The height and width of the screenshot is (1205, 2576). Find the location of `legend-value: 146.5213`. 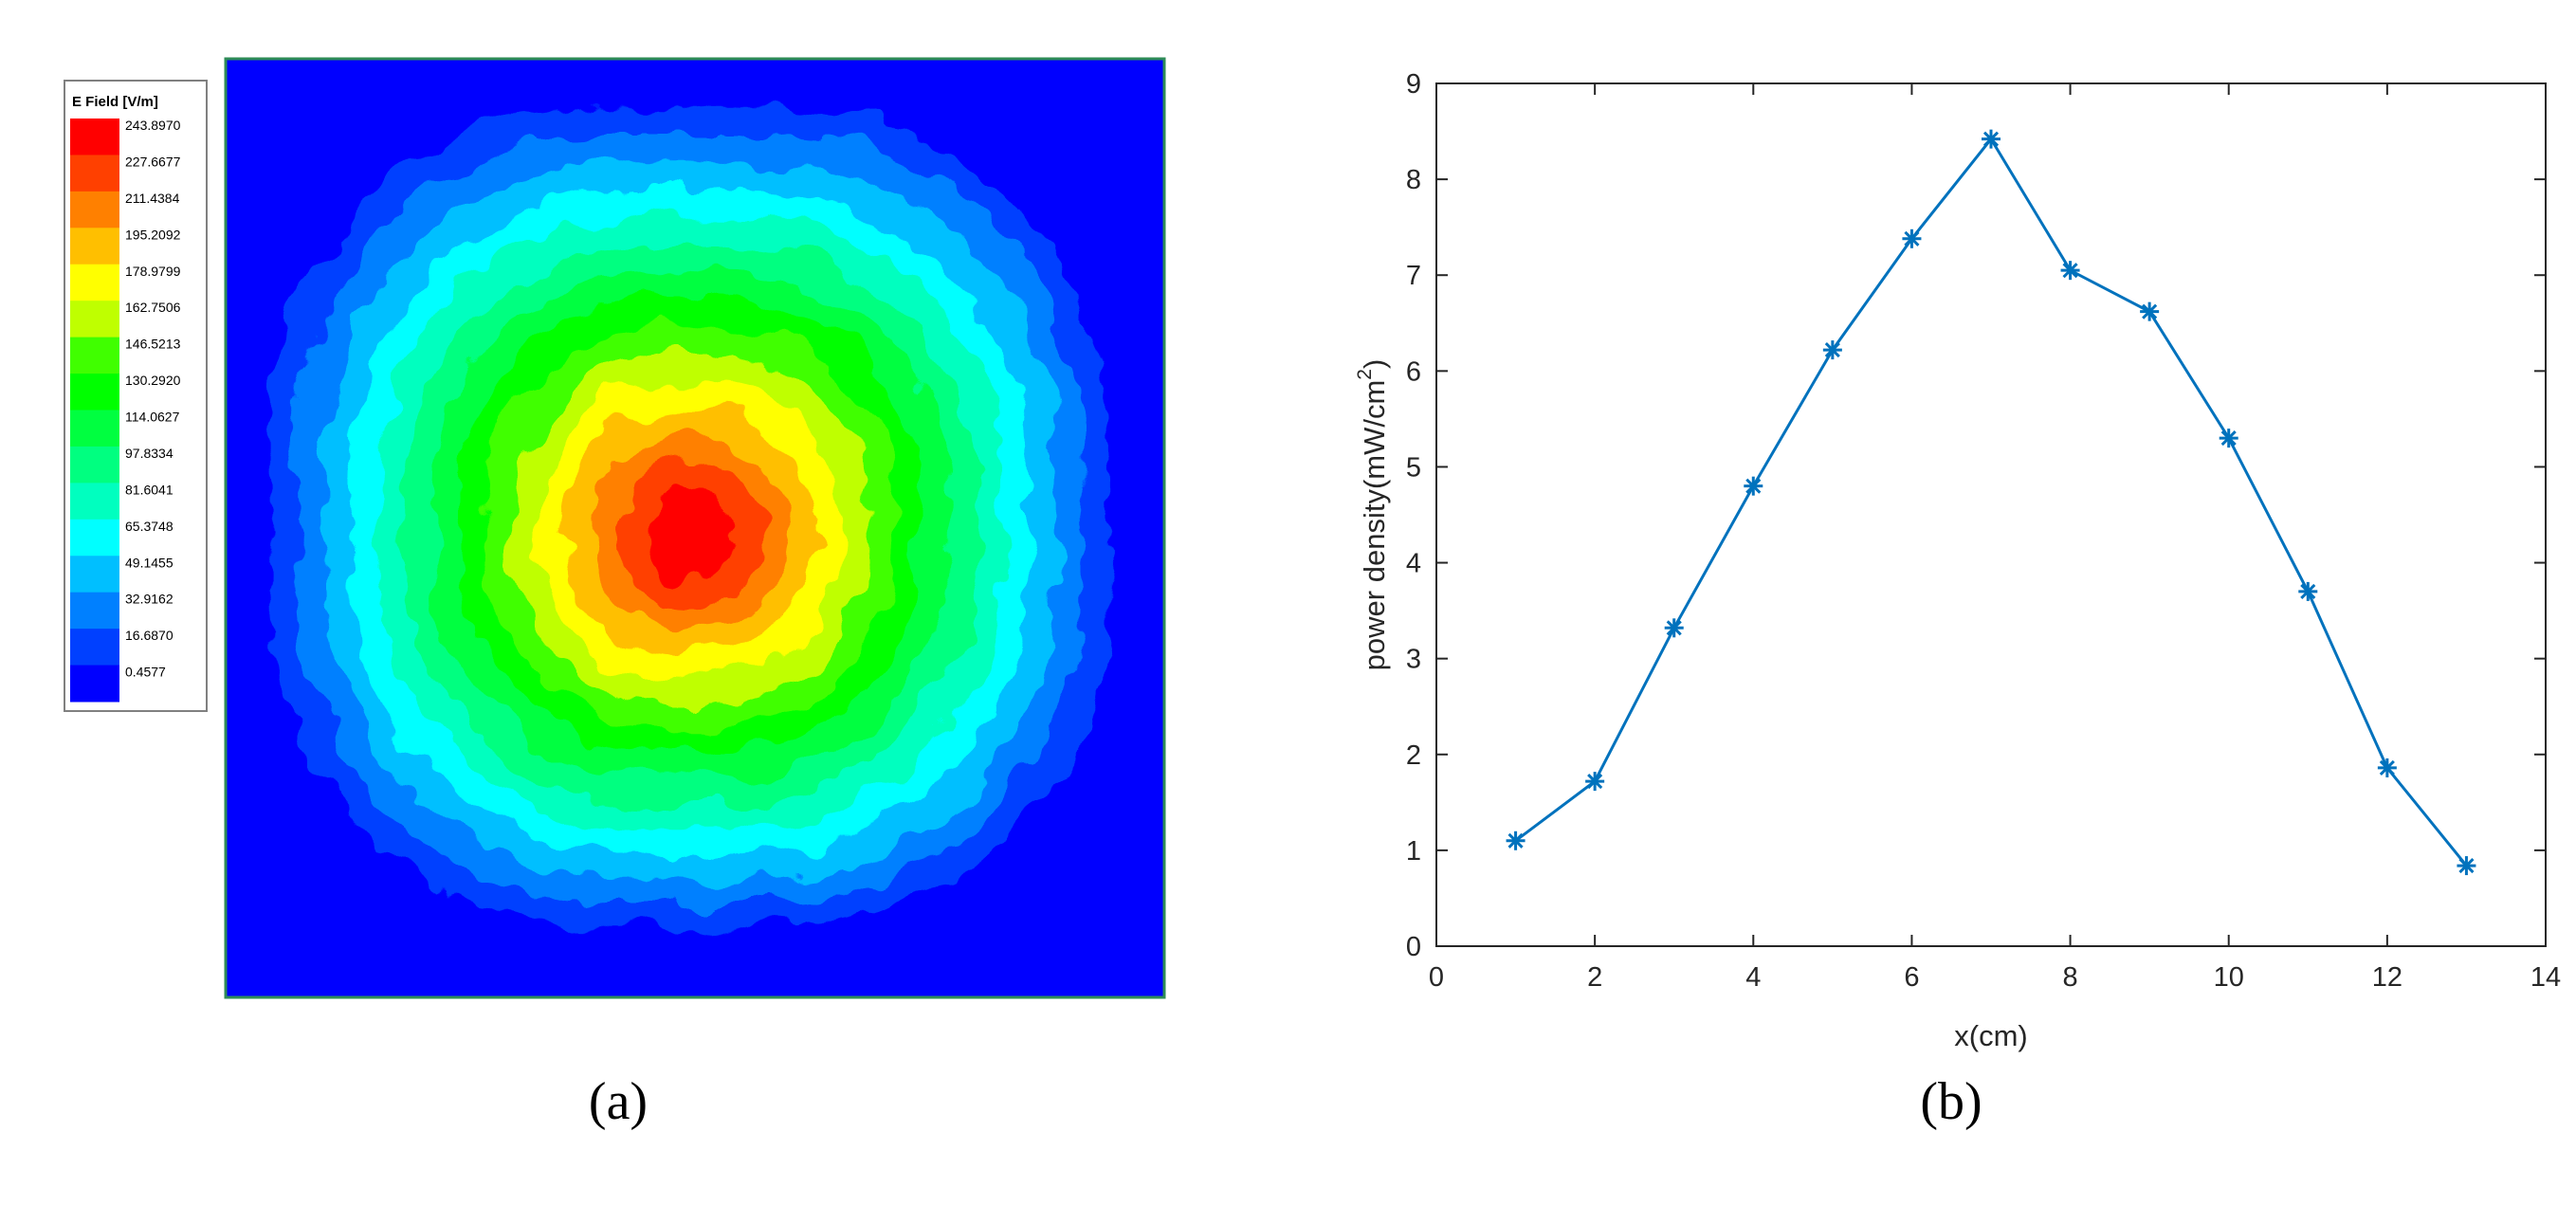

legend-value: 146.5213 is located at coordinates (153, 345).